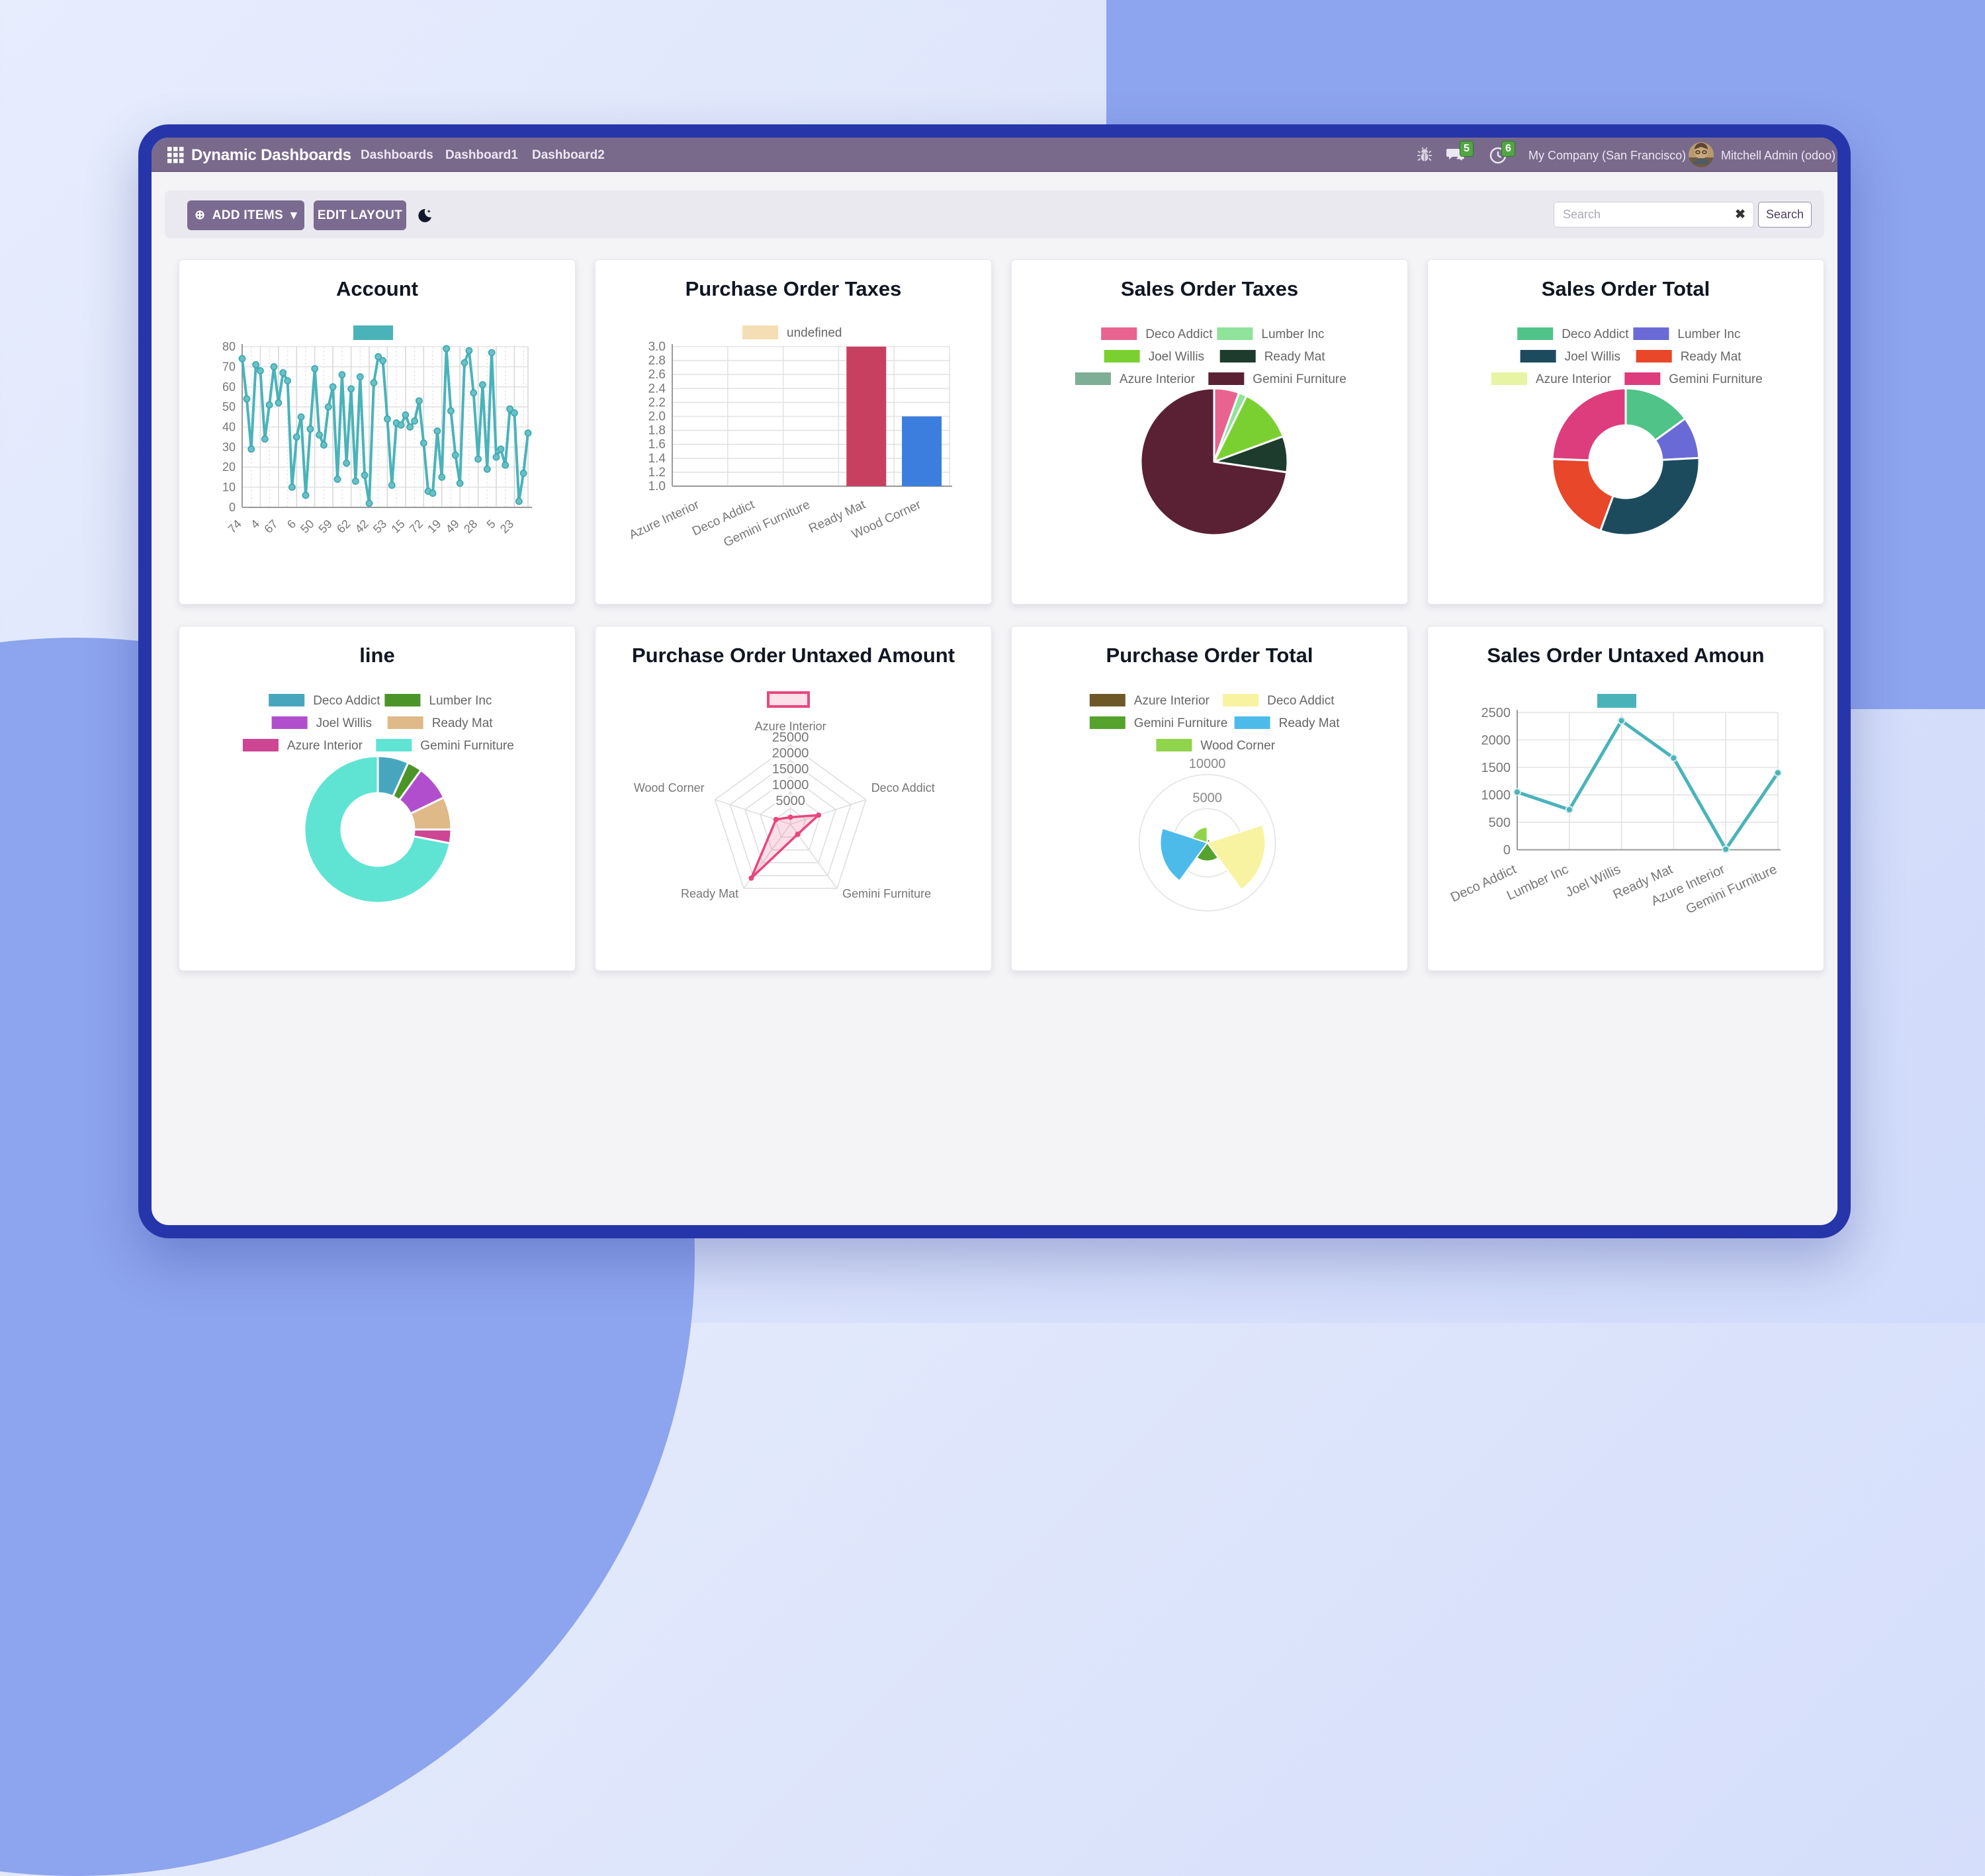 This screenshot has height=1876, width=1985. What do you see at coordinates (470, 526) in the screenshot?
I see `svg-text: 28` at bounding box center [470, 526].